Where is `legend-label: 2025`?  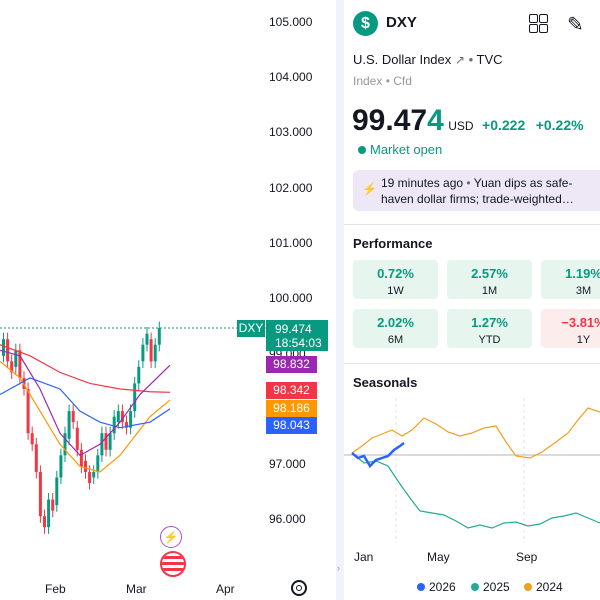 legend-label: 2025 is located at coordinates (496, 587).